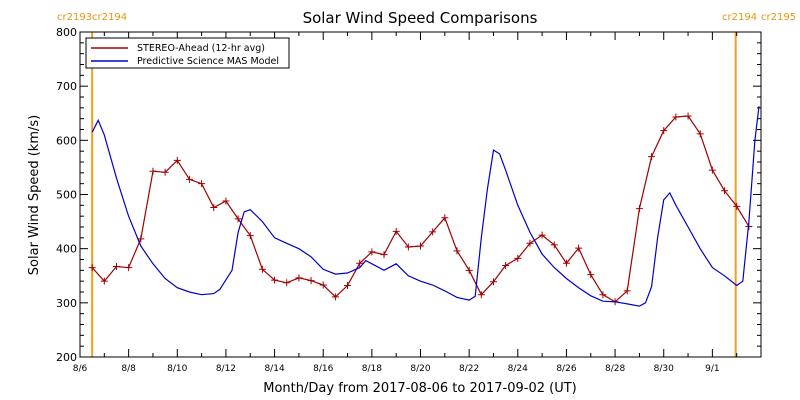 This screenshot has width=800, height=400. Describe the element at coordinates (323, 369) in the screenshot. I see `x-tick-label: 8/16` at that location.